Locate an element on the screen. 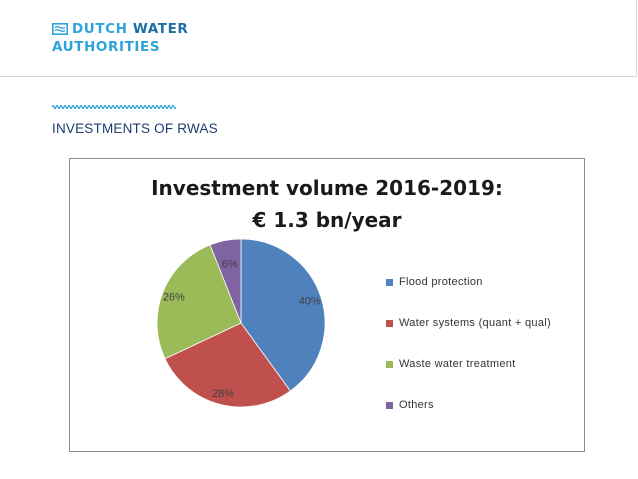 The width and height of the screenshot is (638, 479). chart-title-line1: Investment volume 2016-2019: is located at coordinates (327, 188).